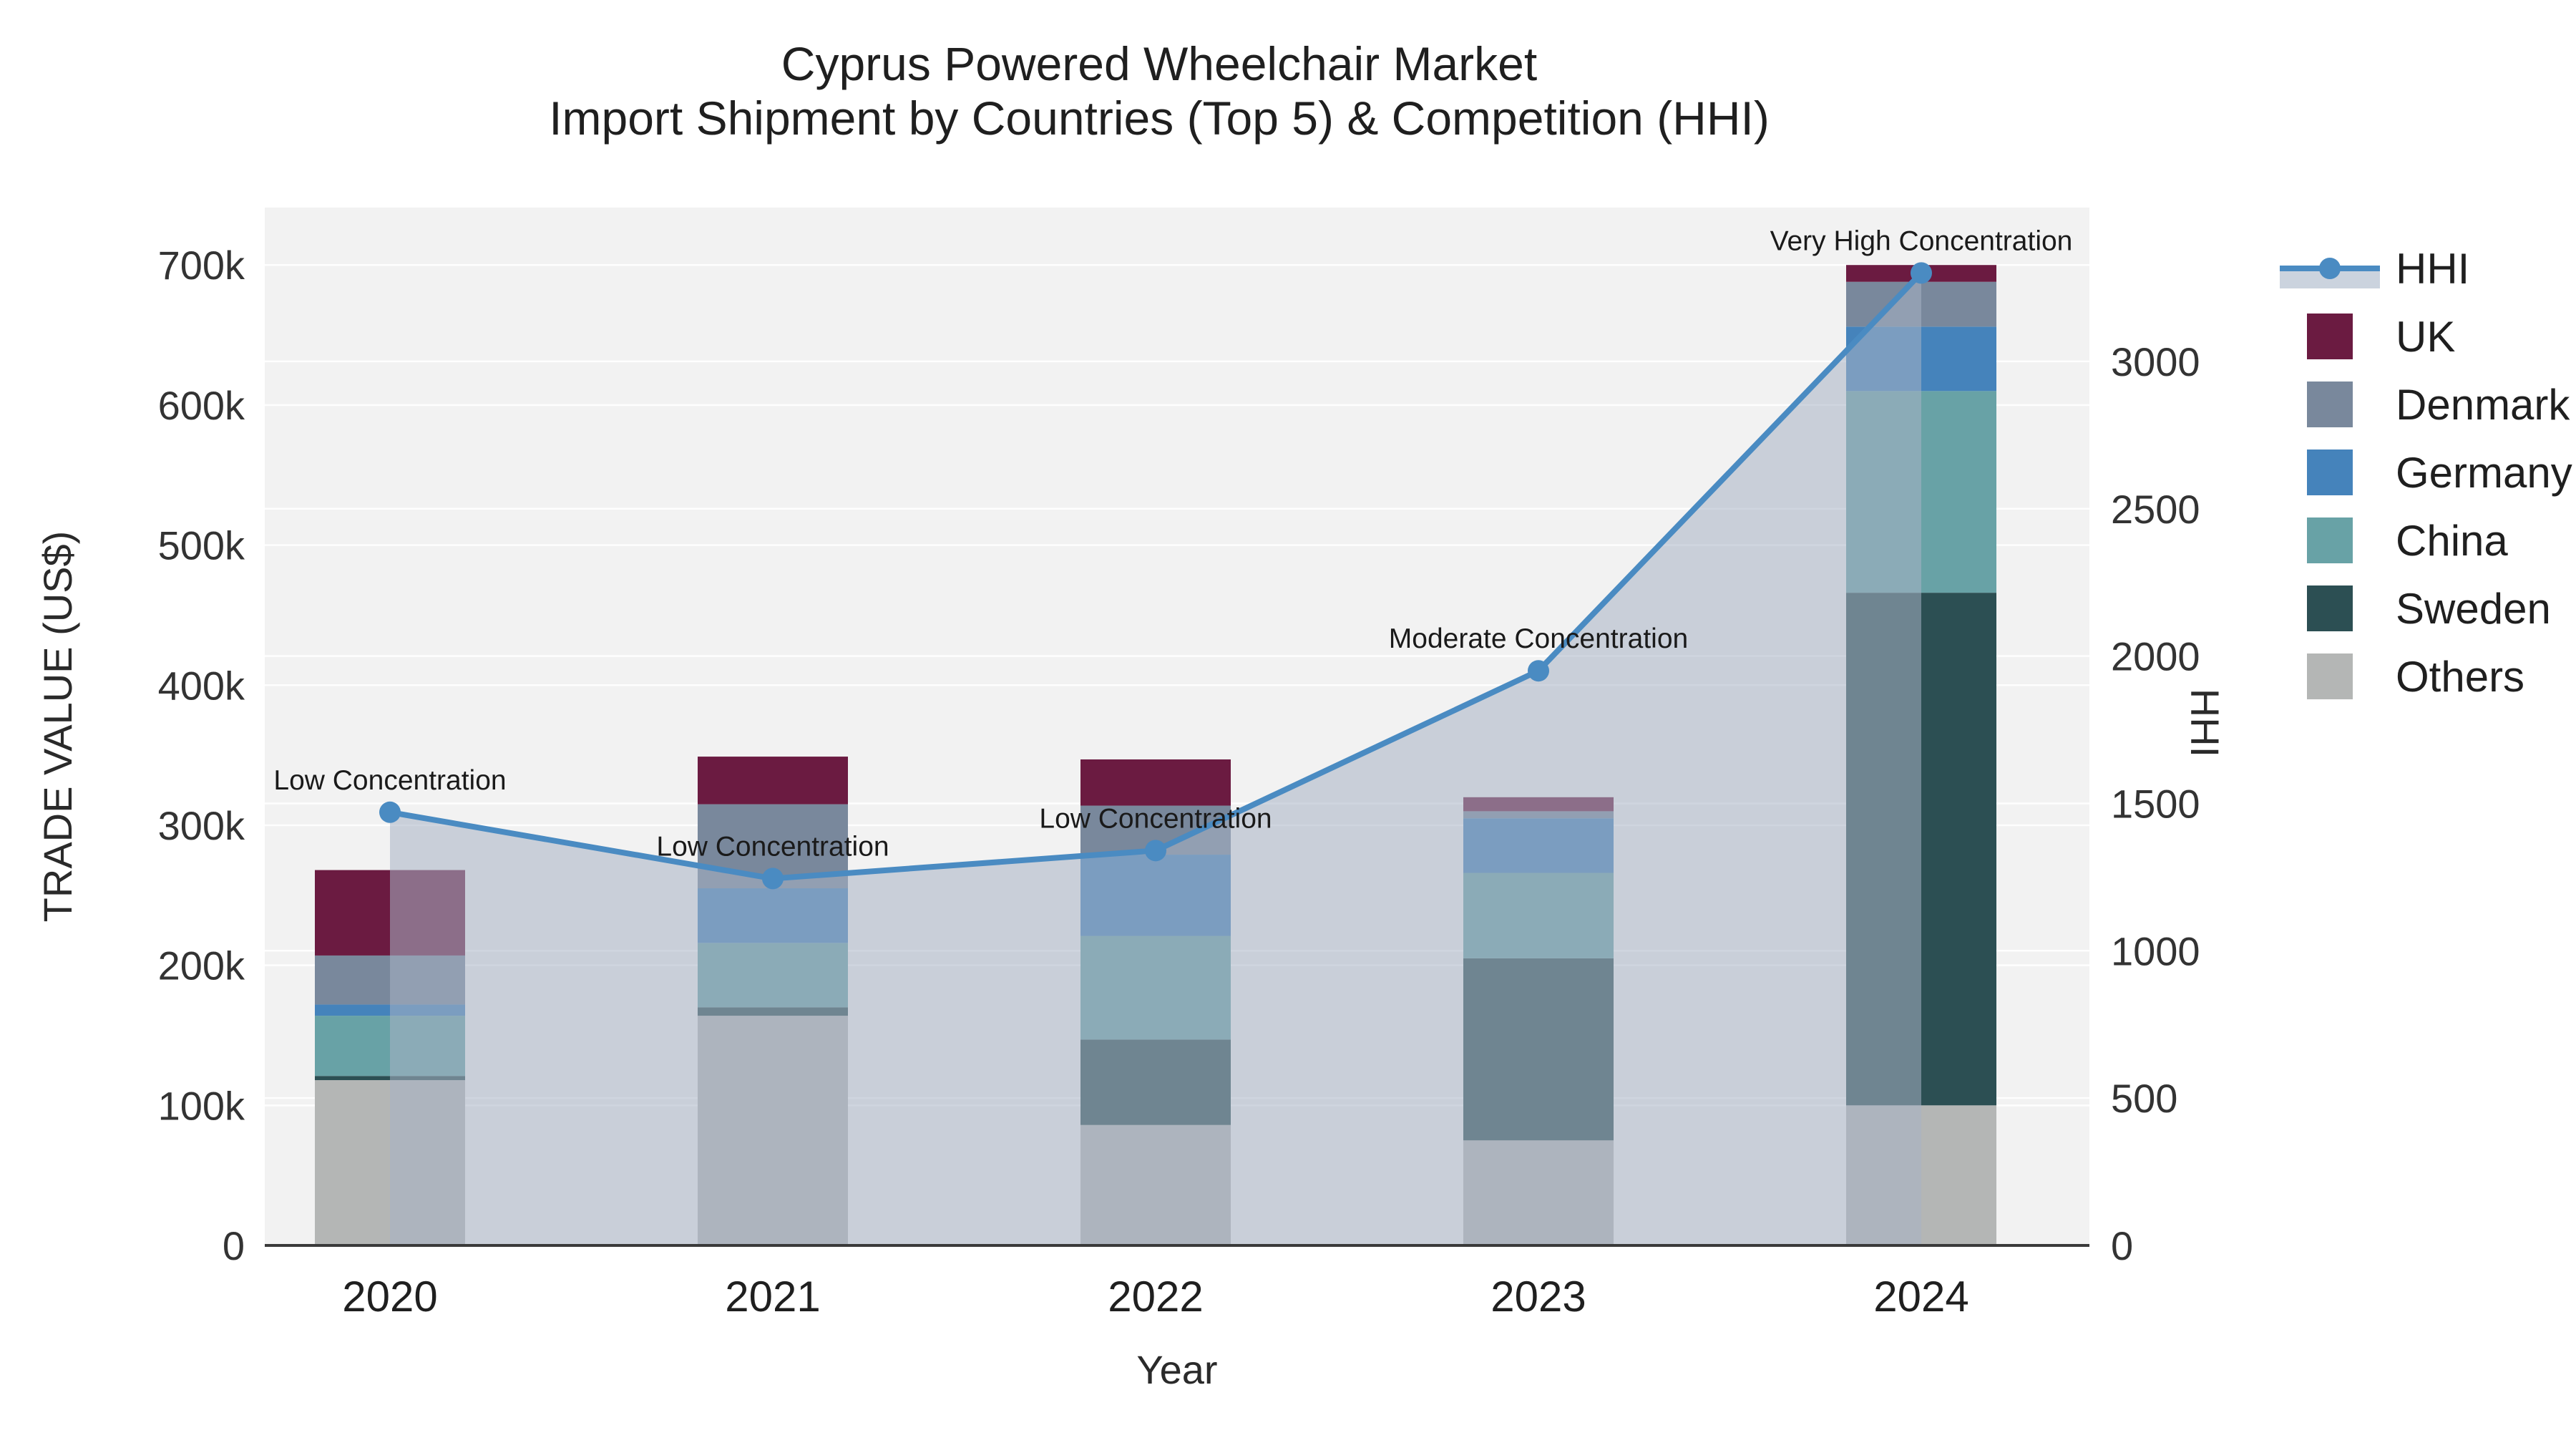  I want to click on x-axis-tick-label-2020: 2020, so click(390, 1297).